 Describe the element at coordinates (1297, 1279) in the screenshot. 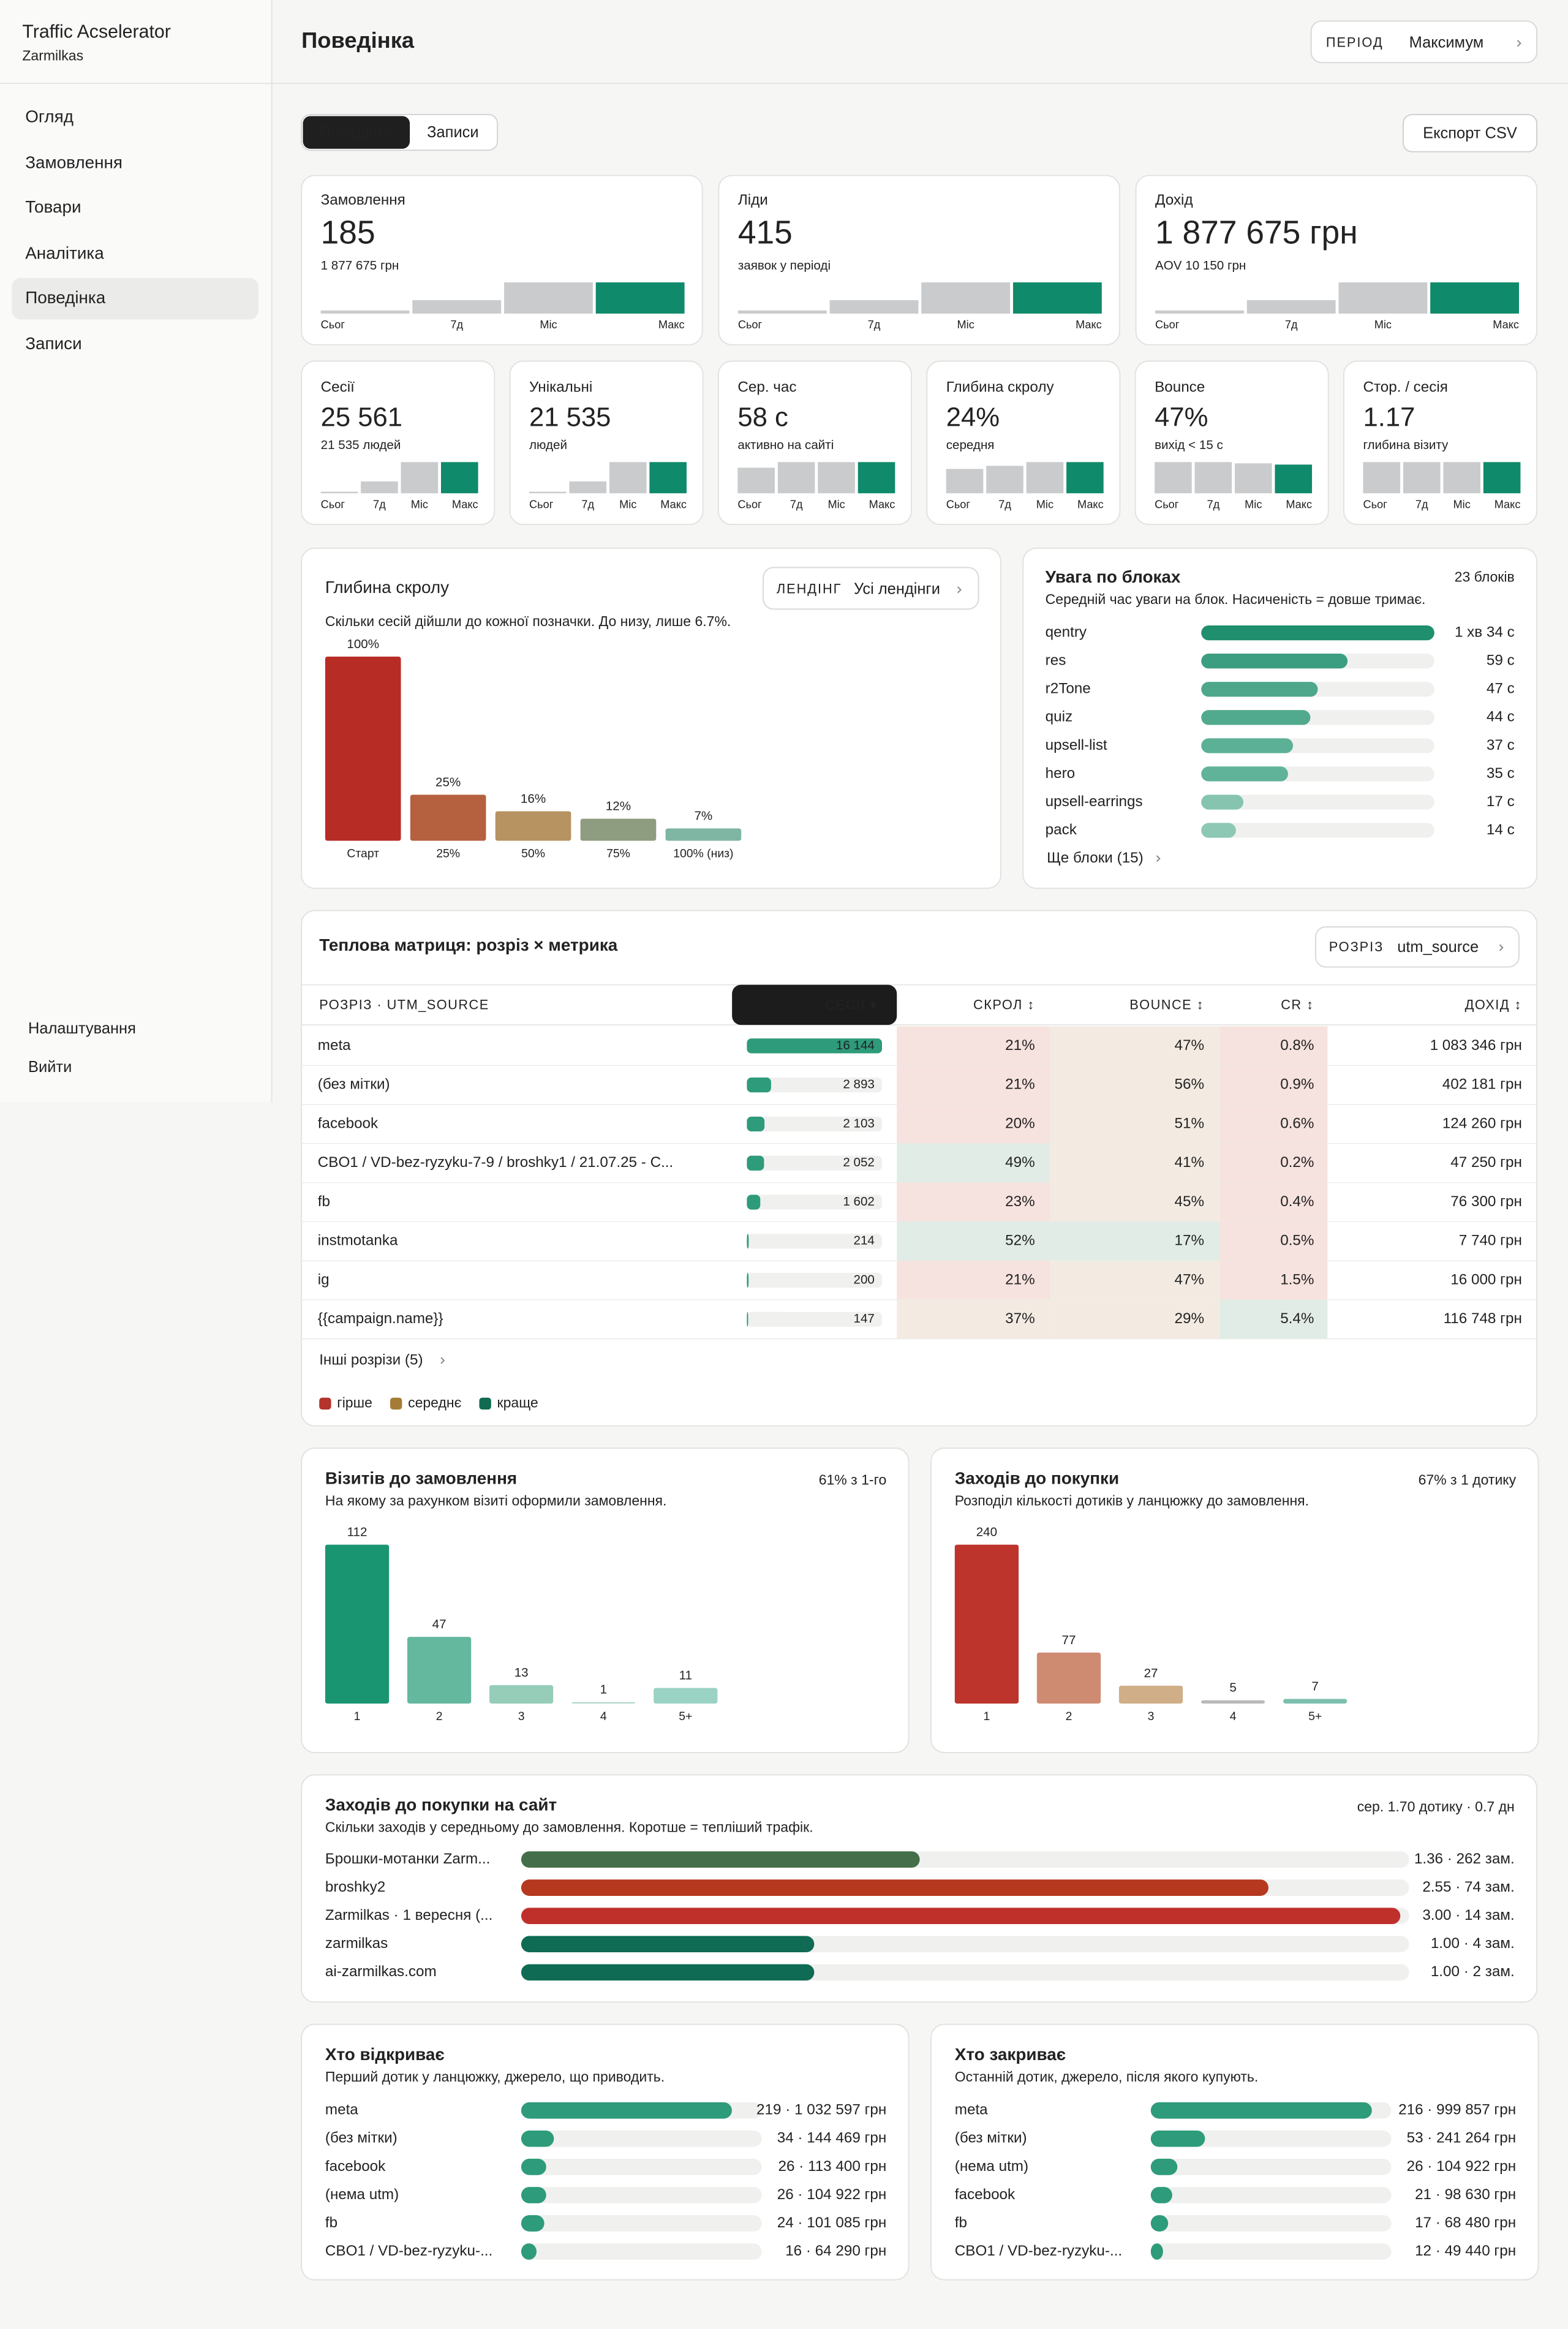

I see `cell-value: 1.5%` at that location.